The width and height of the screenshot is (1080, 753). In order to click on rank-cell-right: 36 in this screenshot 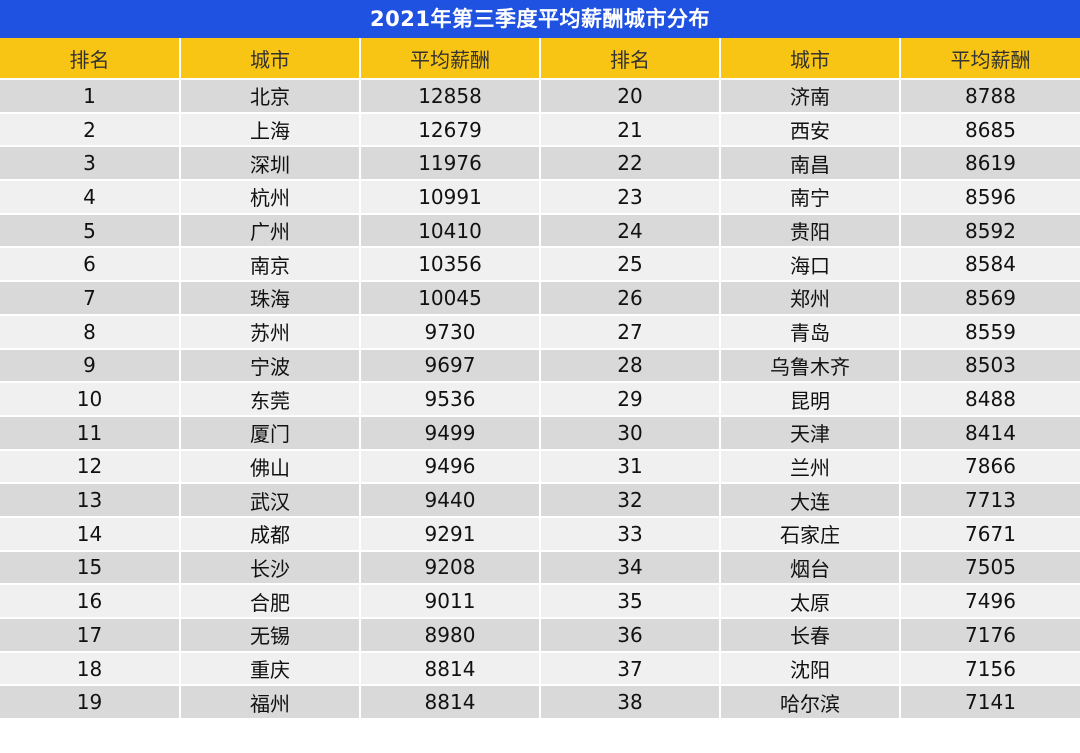, I will do `click(629, 635)`.